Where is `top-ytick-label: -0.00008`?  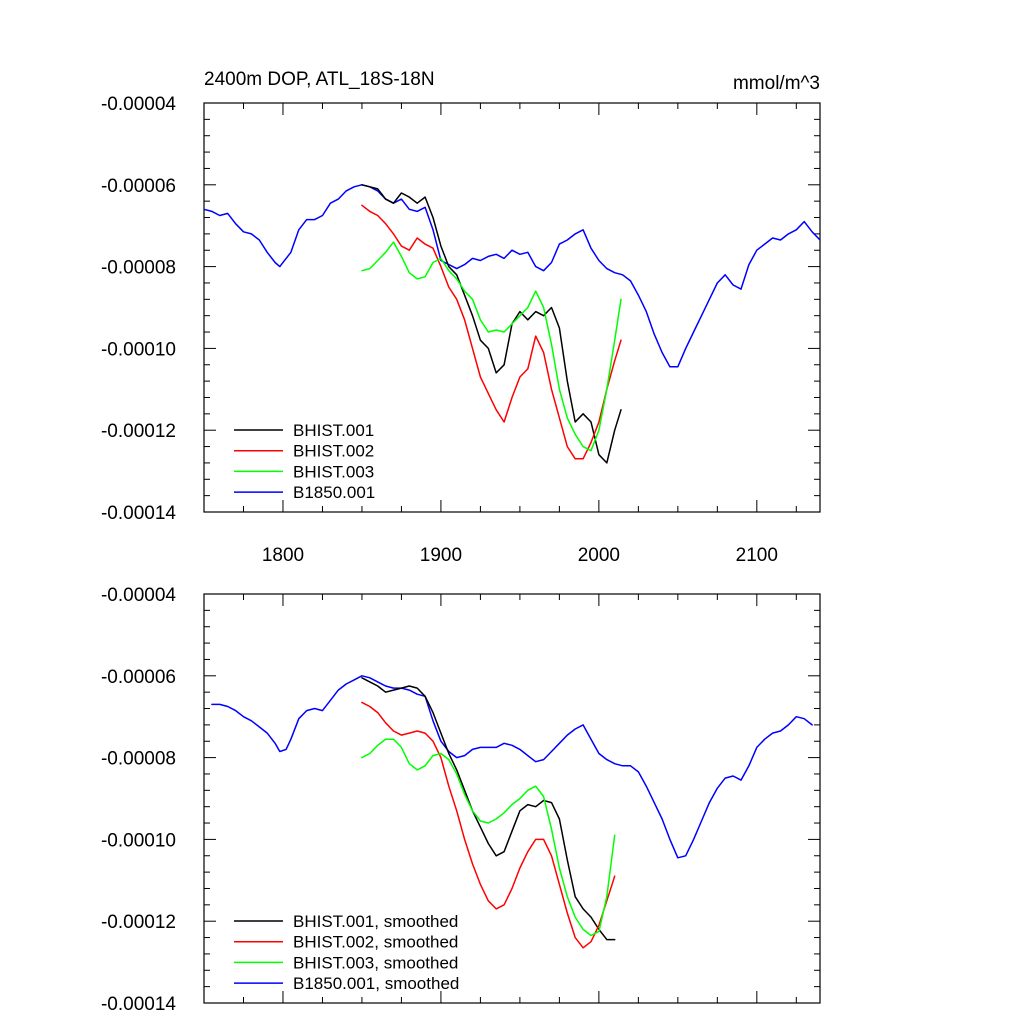
top-ytick-label: -0.00008 is located at coordinates (138, 268).